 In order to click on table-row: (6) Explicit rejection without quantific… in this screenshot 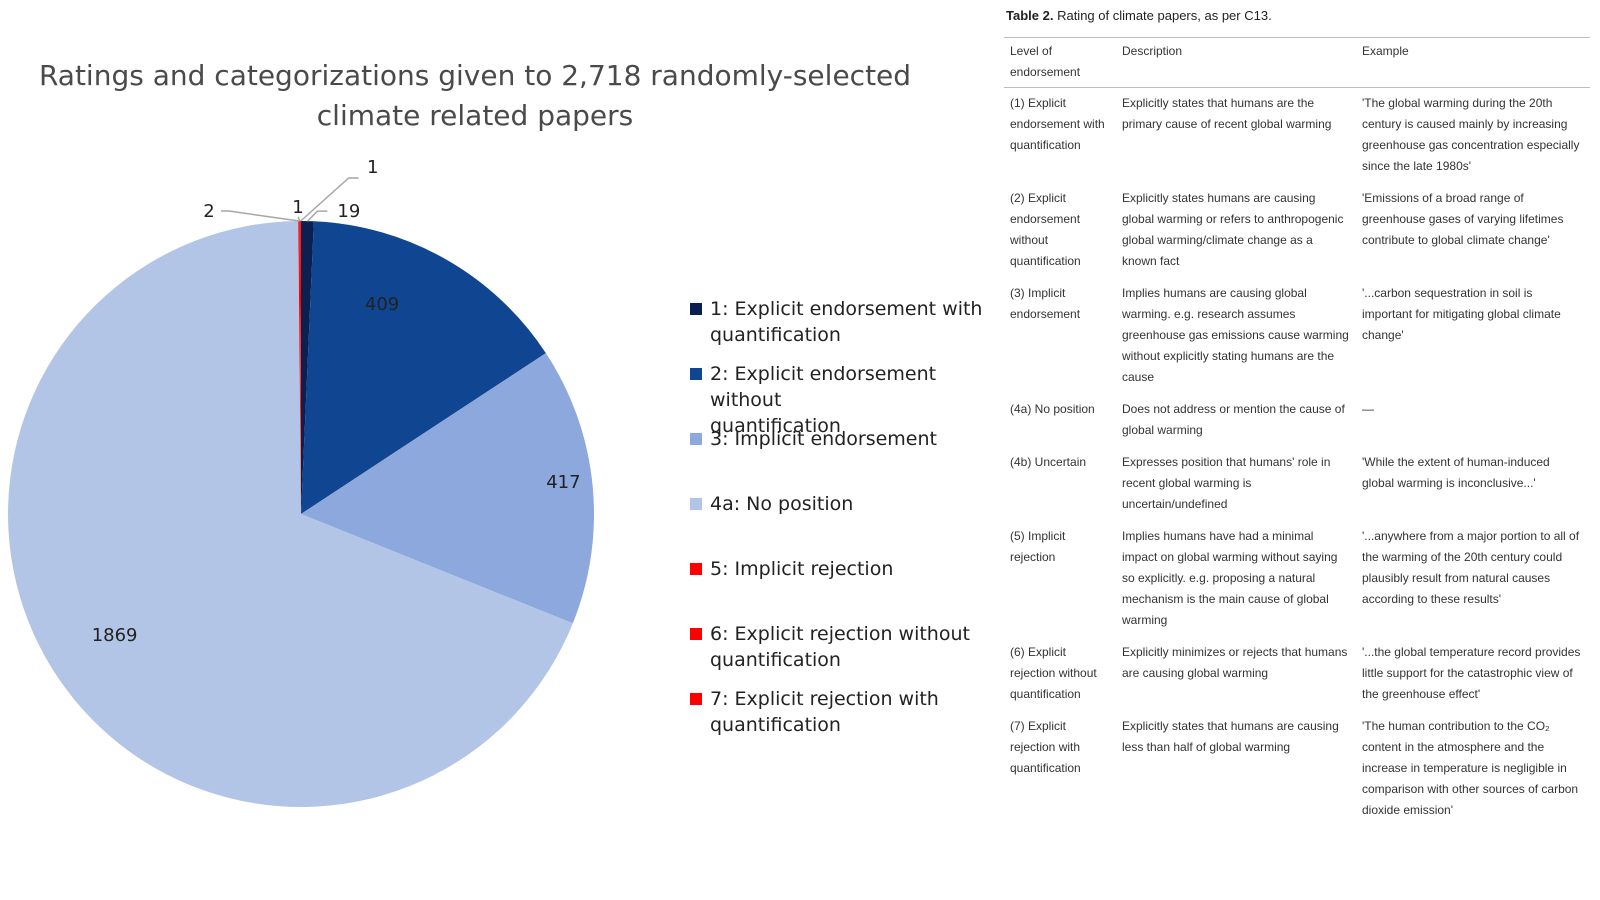, I will do `click(1297, 674)`.